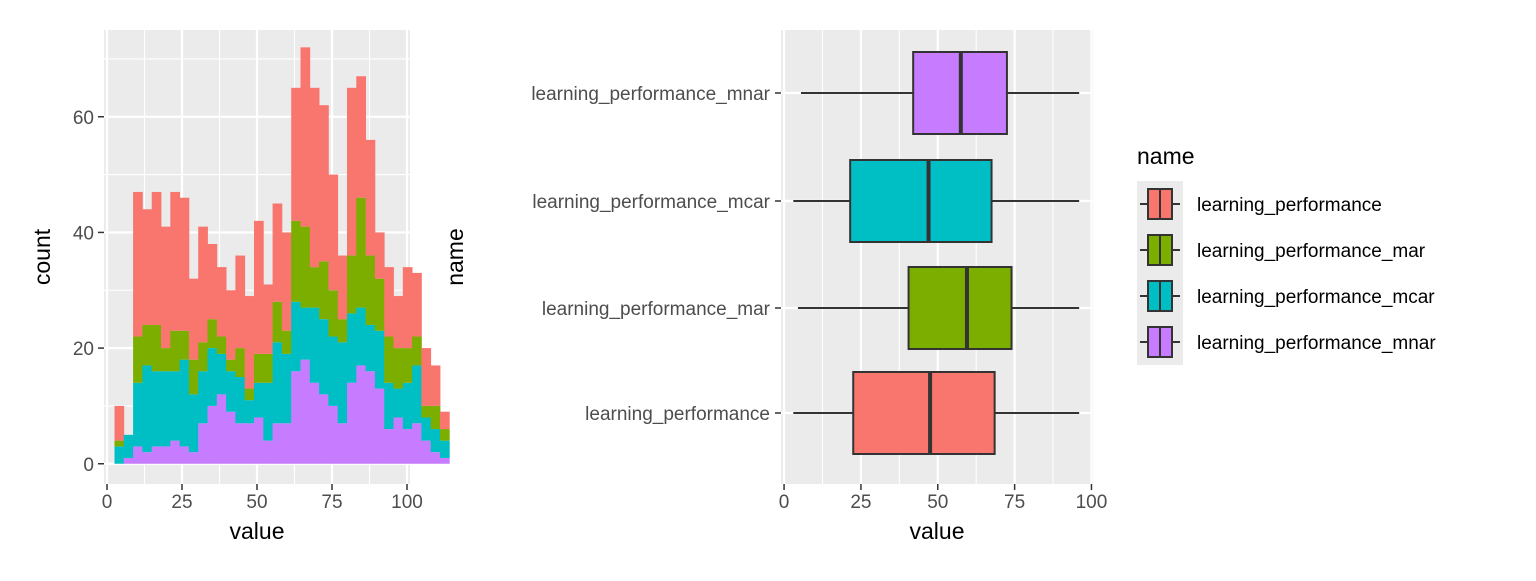  What do you see at coordinates (256, 502) in the screenshot?
I see `histogram-x-tick-label: 50` at bounding box center [256, 502].